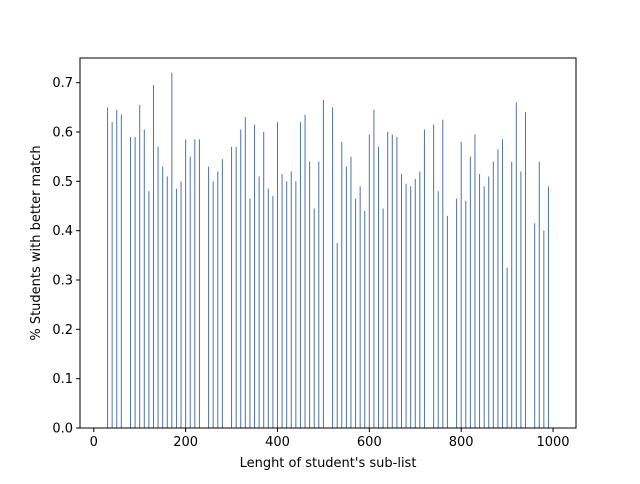 This screenshot has width=640, height=484. Describe the element at coordinates (328, 463) in the screenshot. I see `x-axis-label: Lenght of student's sub-list` at that location.